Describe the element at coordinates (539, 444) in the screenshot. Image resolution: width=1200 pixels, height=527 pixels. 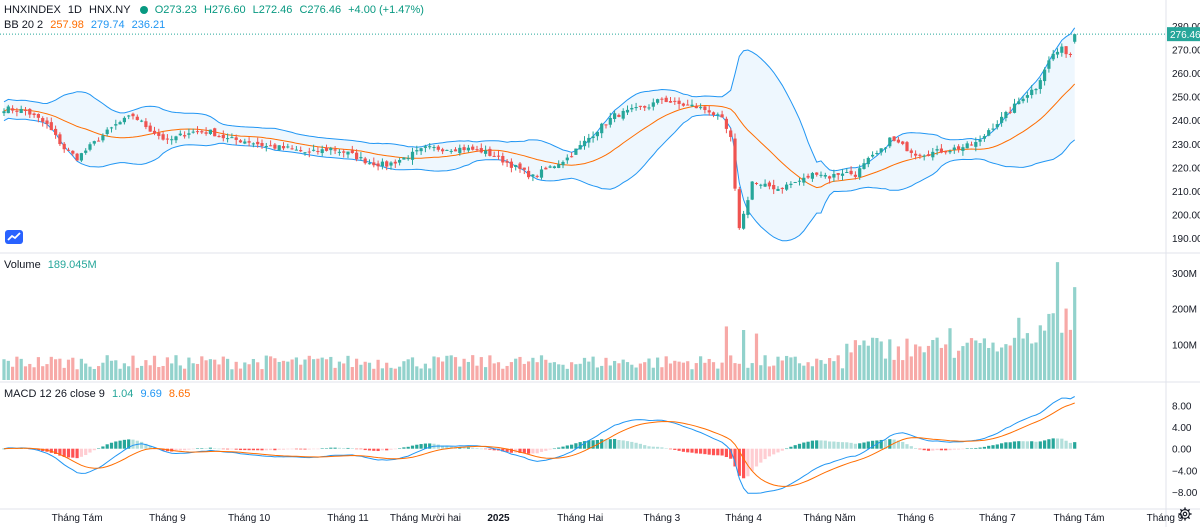
I see `macd-signal-line` at that location.